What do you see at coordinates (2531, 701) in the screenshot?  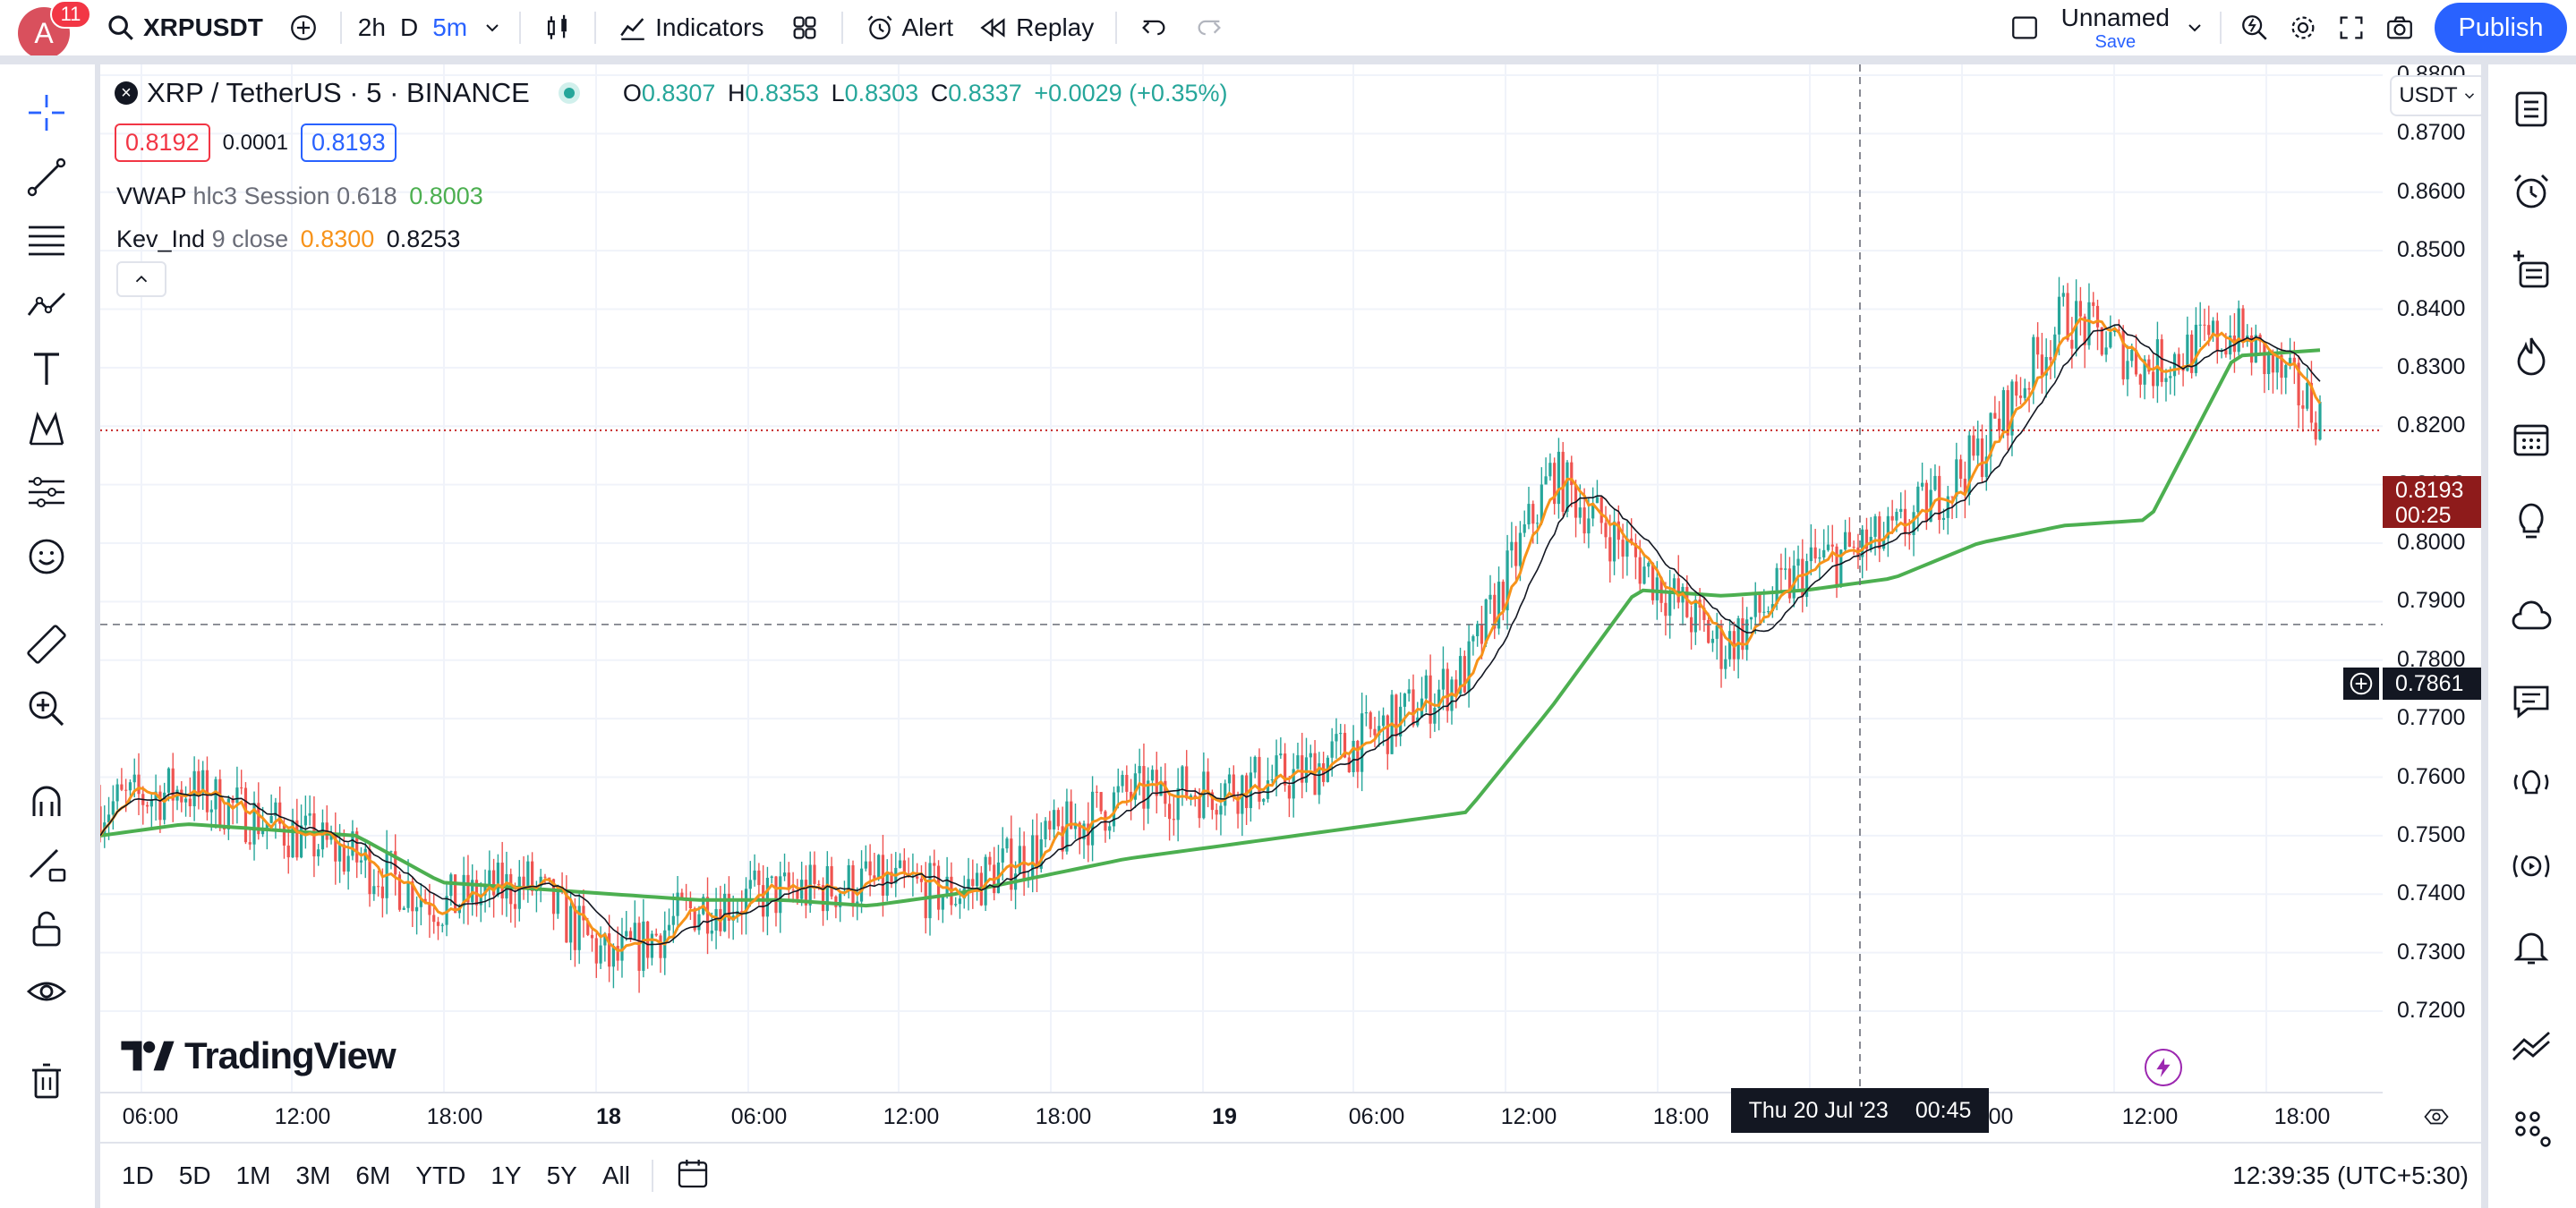 I see `chats-button` at bounding box center [2531, 701].